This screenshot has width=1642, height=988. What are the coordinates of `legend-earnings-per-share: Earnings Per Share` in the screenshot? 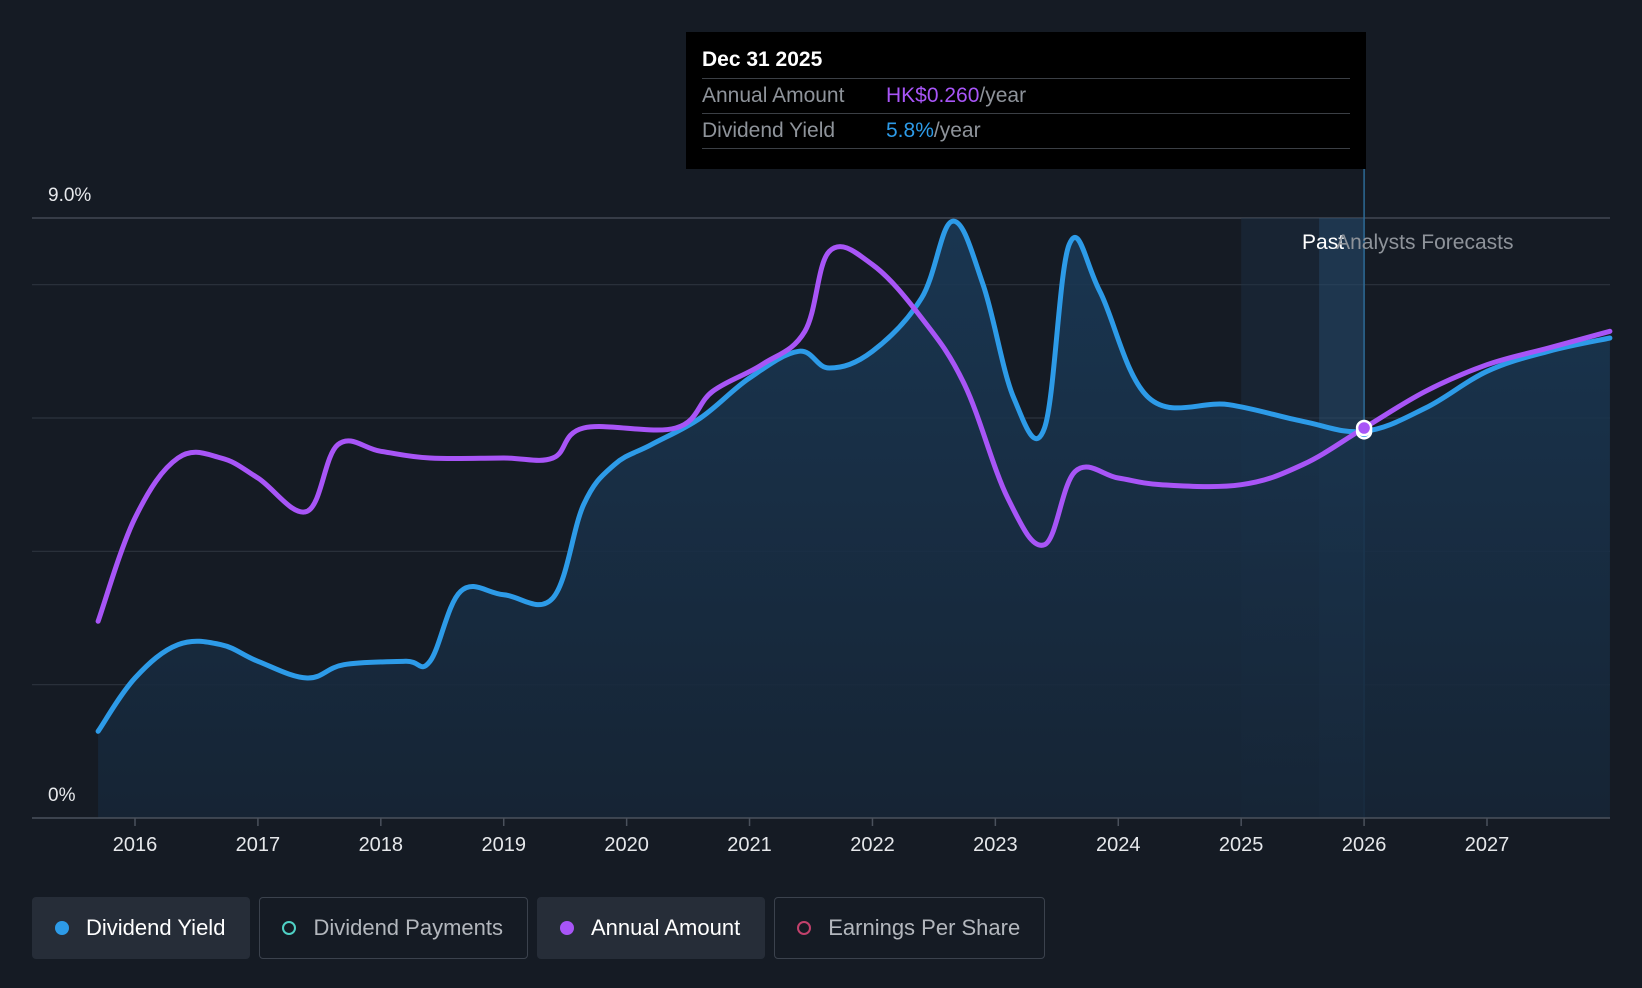 It's located at (910, 928).